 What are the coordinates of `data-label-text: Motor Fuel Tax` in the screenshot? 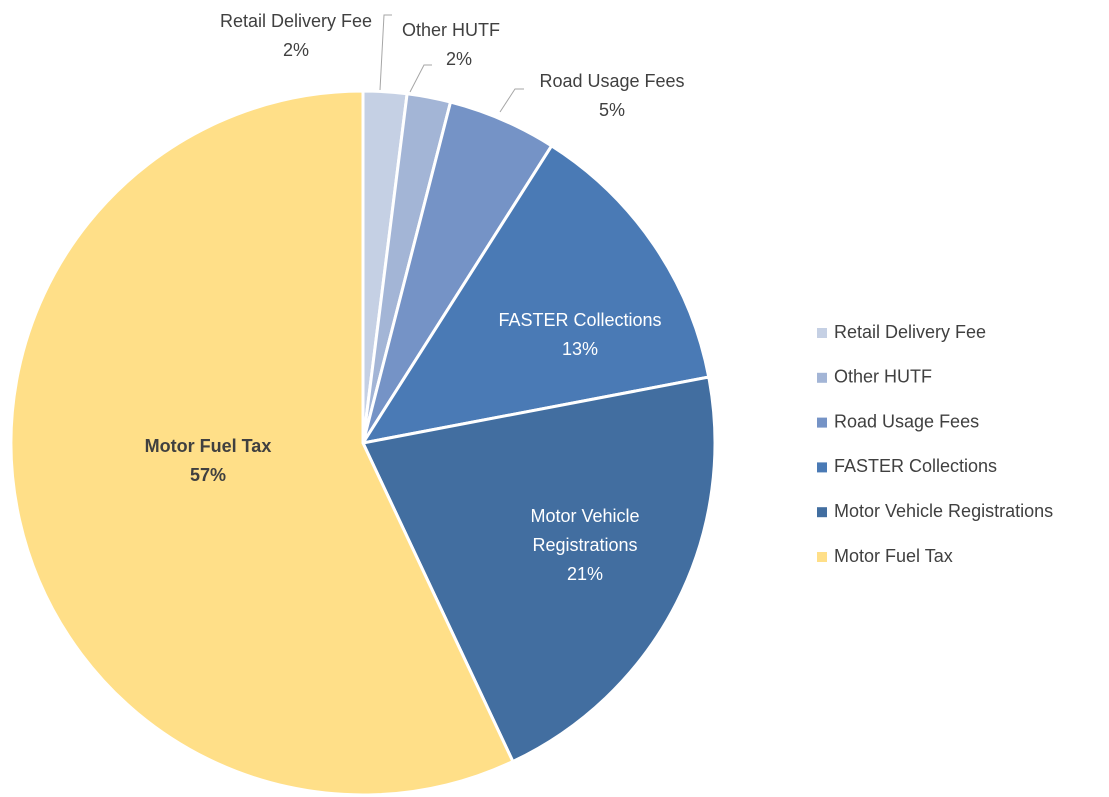 It's located at (208, 446).